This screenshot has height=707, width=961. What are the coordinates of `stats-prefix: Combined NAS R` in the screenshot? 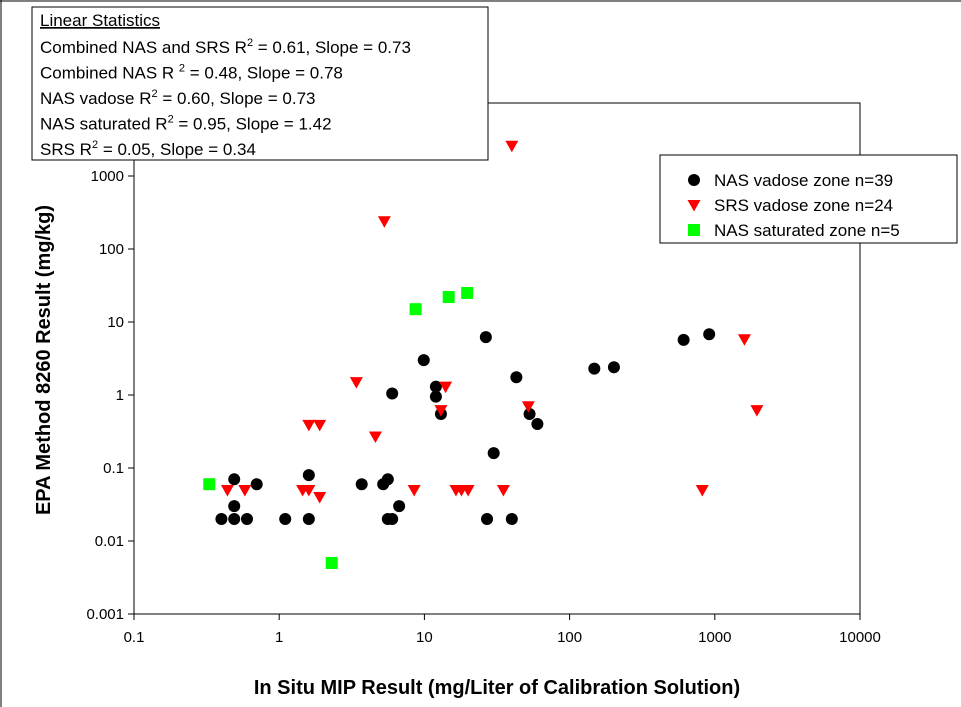 It's located at (109, 73).